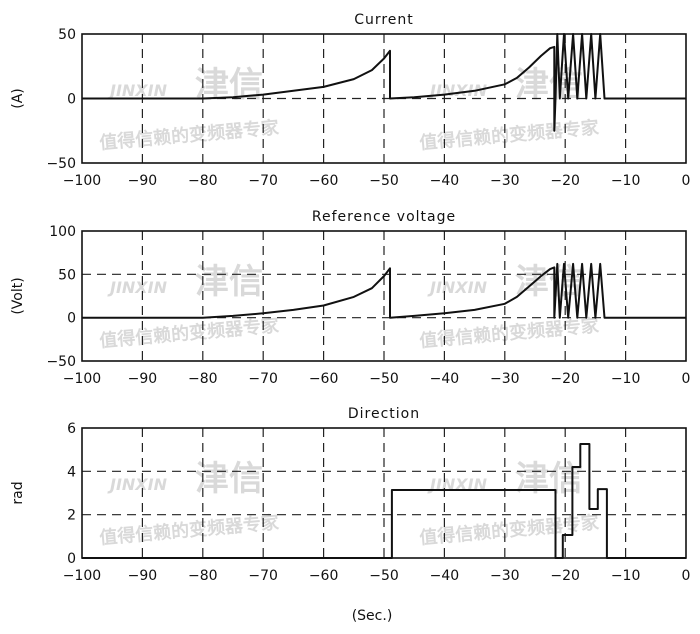 This screenshot has height=634, width=700. What do you see at coordinates (18, 492) in the screenshot?
I see `y-axis-label: rad` at bounding box center [18, 492].